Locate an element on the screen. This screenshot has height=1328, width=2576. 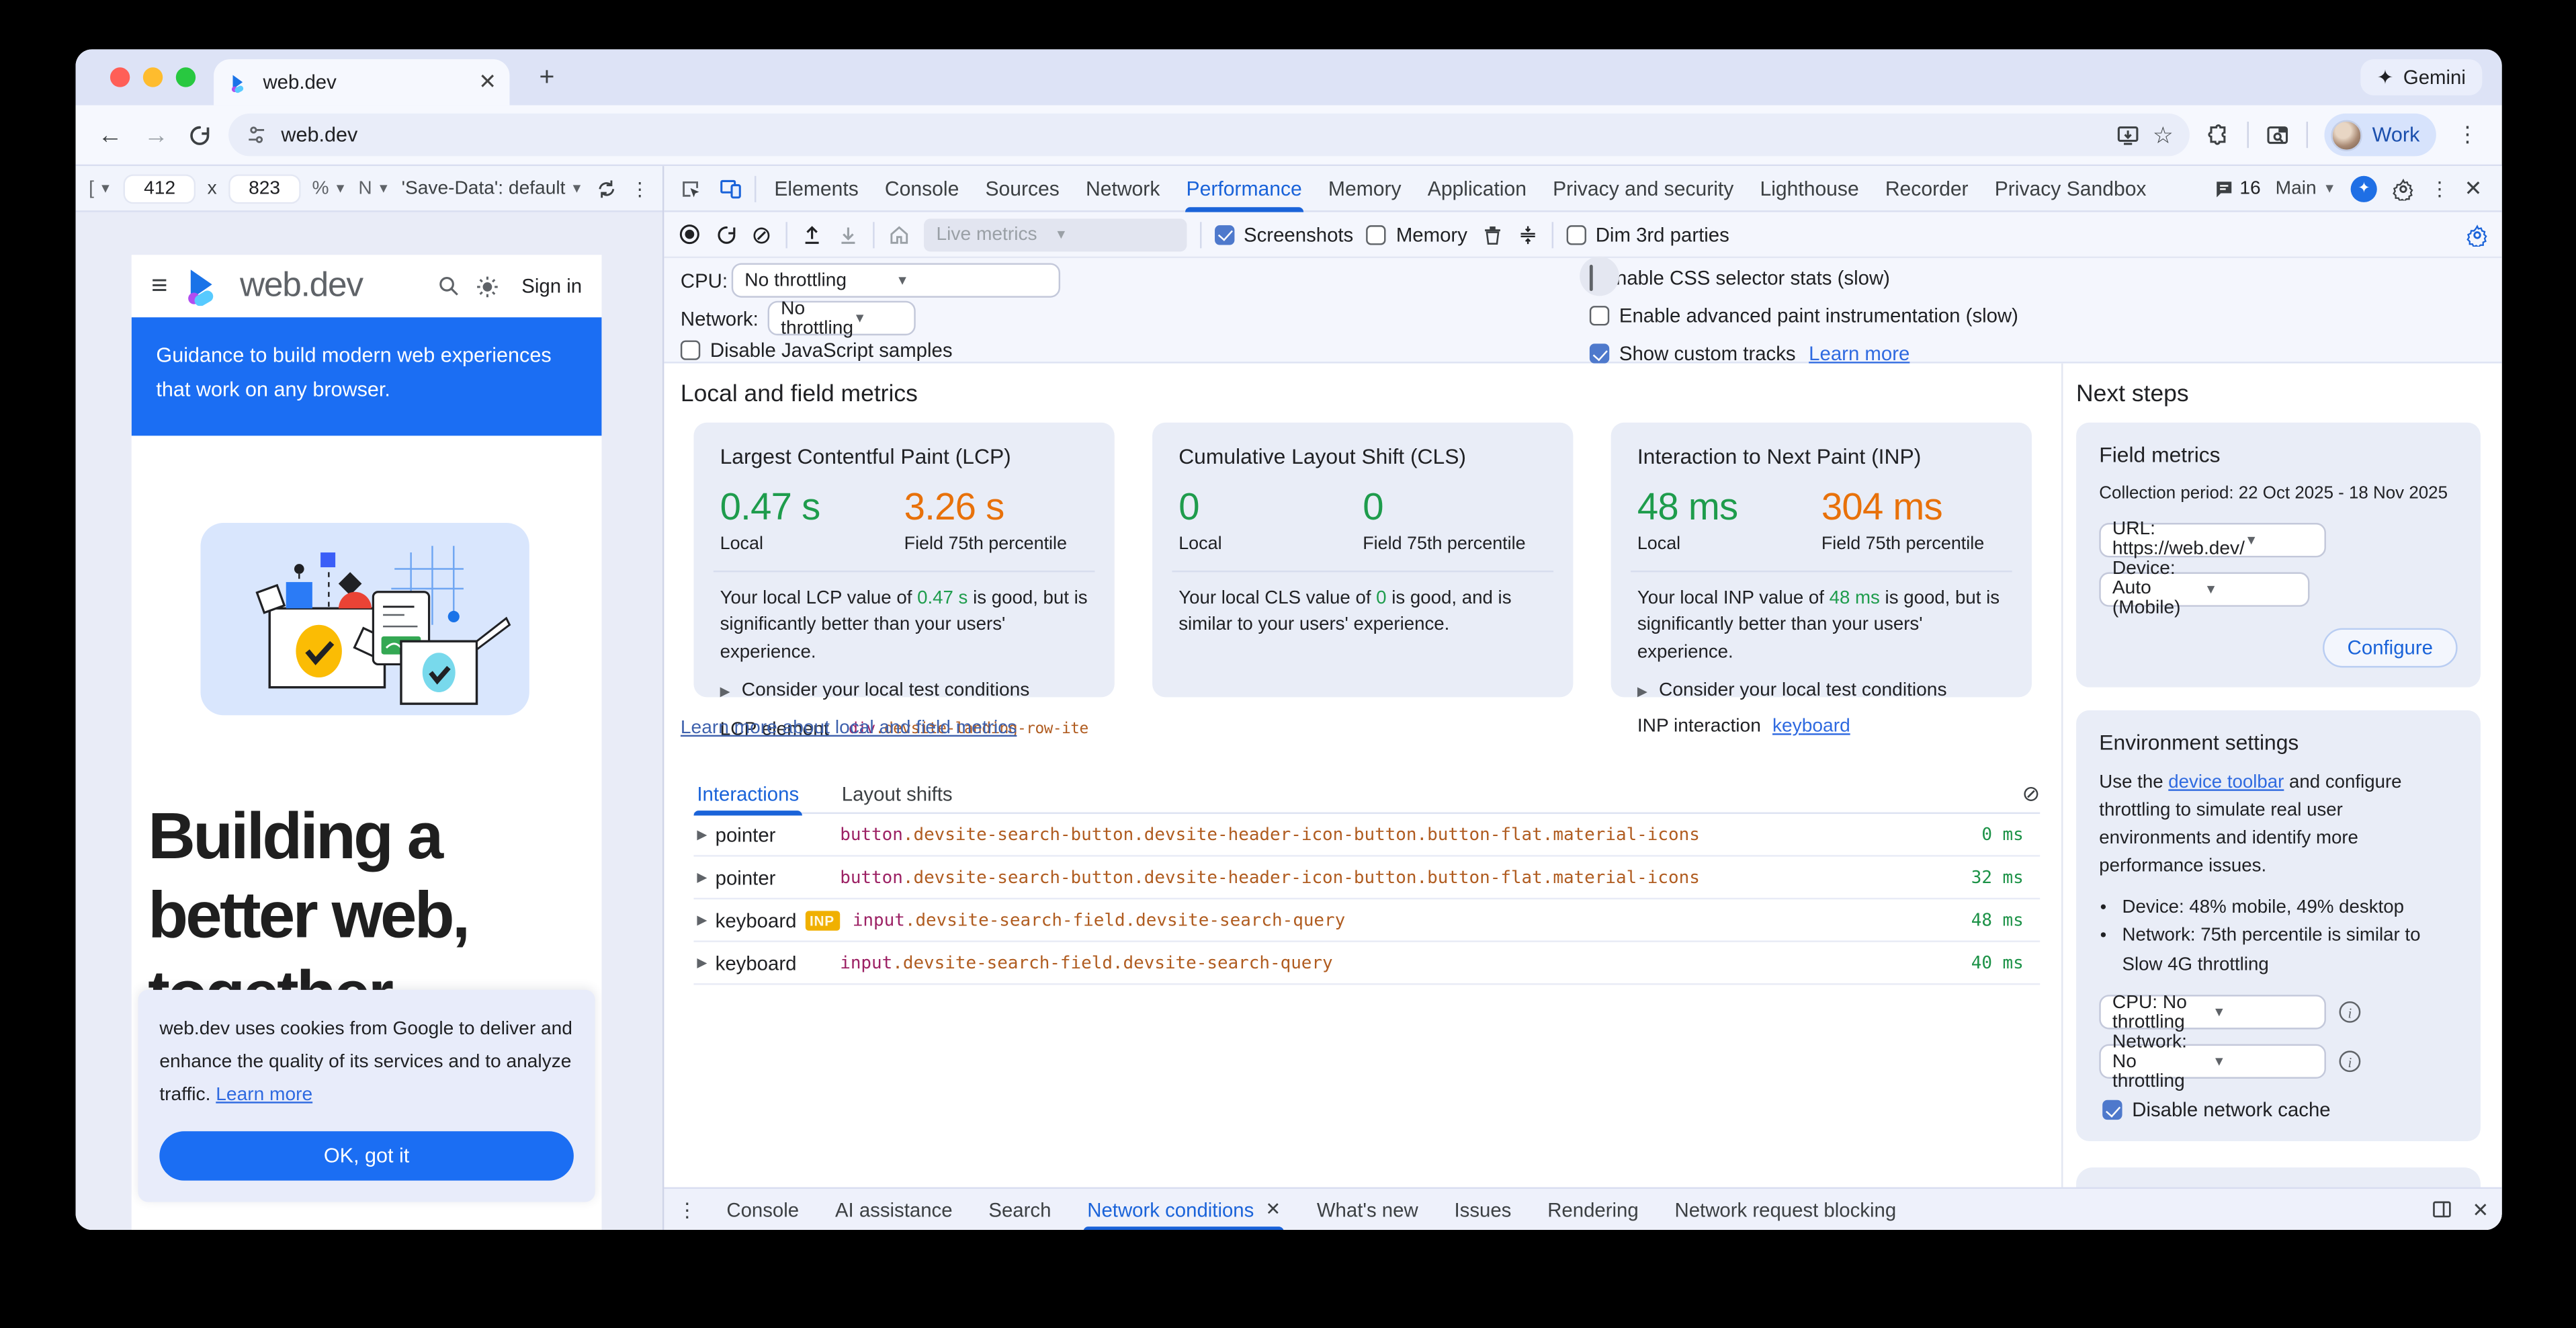
tab-sources: Sources is located at coordinates (1022, 188).